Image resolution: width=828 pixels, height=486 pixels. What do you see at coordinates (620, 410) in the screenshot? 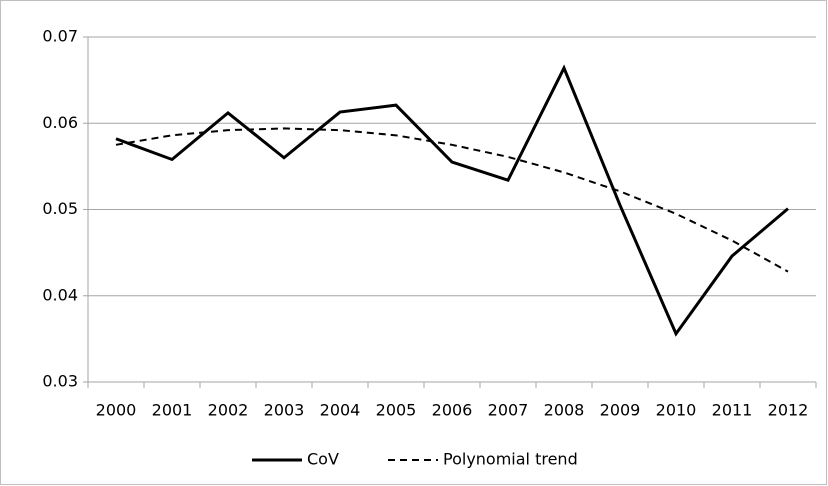
I see `x-tick-label: 2009` at bounding box center [620, 410].